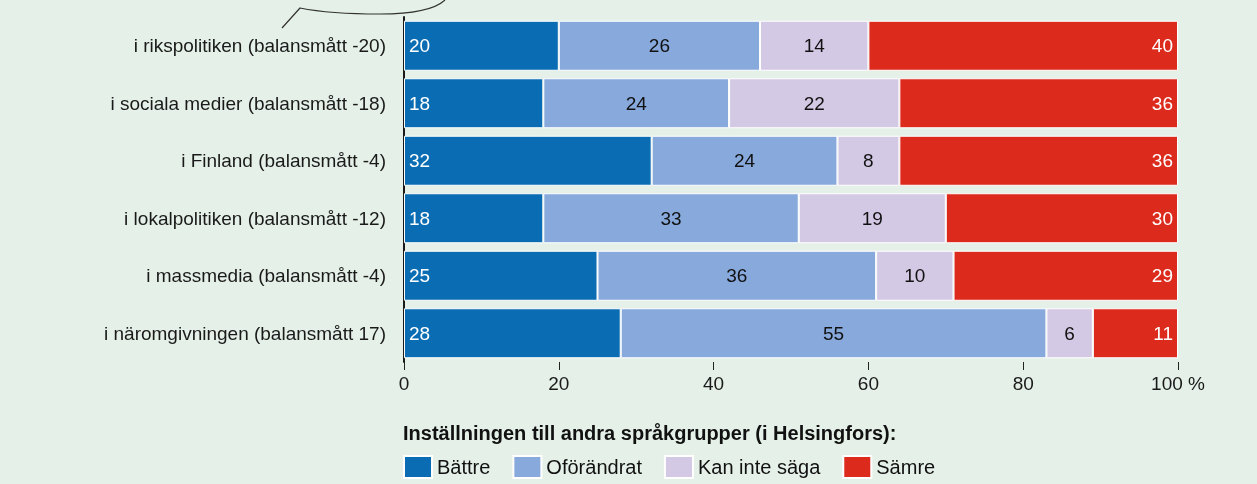 The image size is (1257, 484). Describe the element at coordinates (714, 383) in the screenshot. I see `x-tick-label: 40` at that location.